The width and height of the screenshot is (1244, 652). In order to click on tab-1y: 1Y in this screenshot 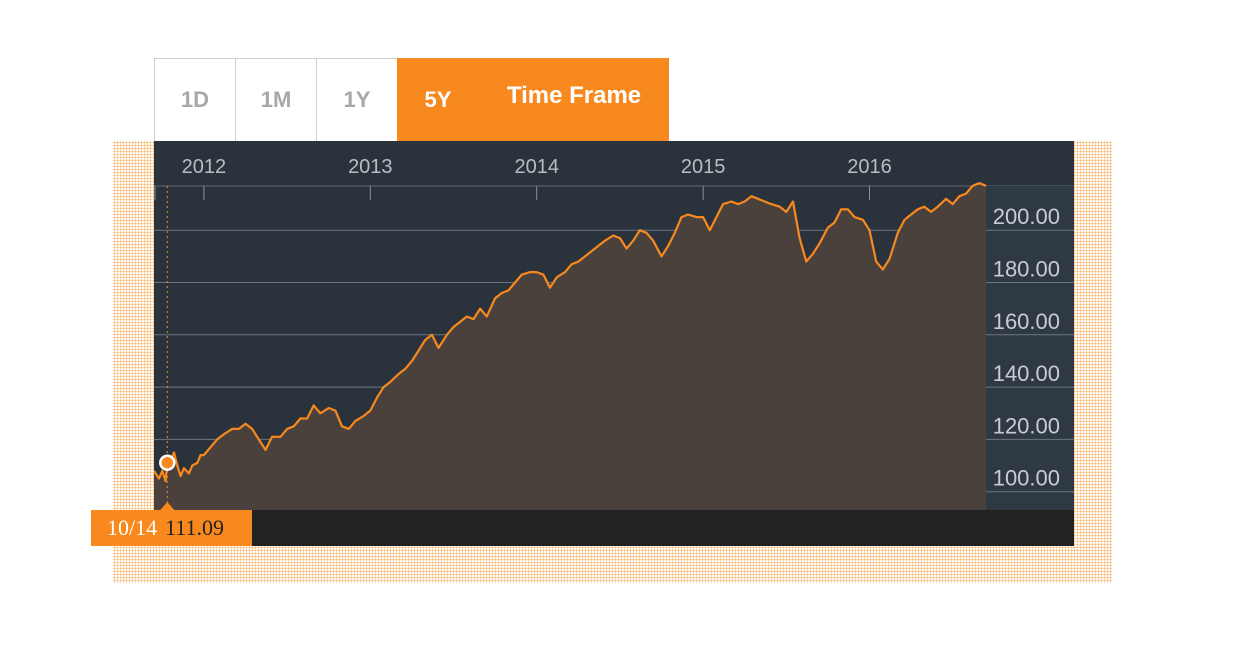, I will do `click(356, 100)`.